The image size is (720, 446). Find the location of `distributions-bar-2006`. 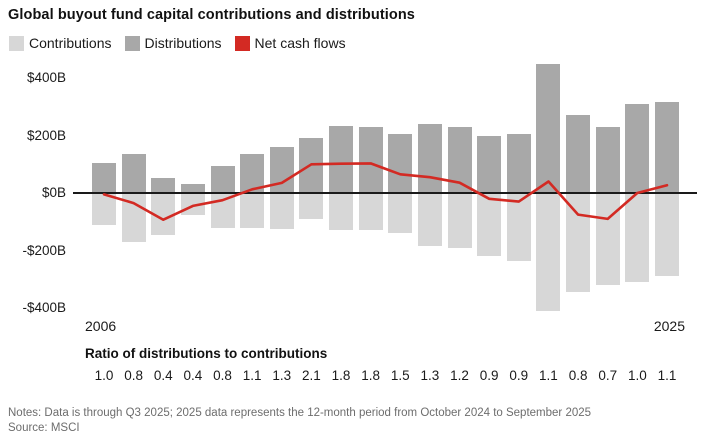

distributions-bar-2006 is located at coordinates (104, 177).